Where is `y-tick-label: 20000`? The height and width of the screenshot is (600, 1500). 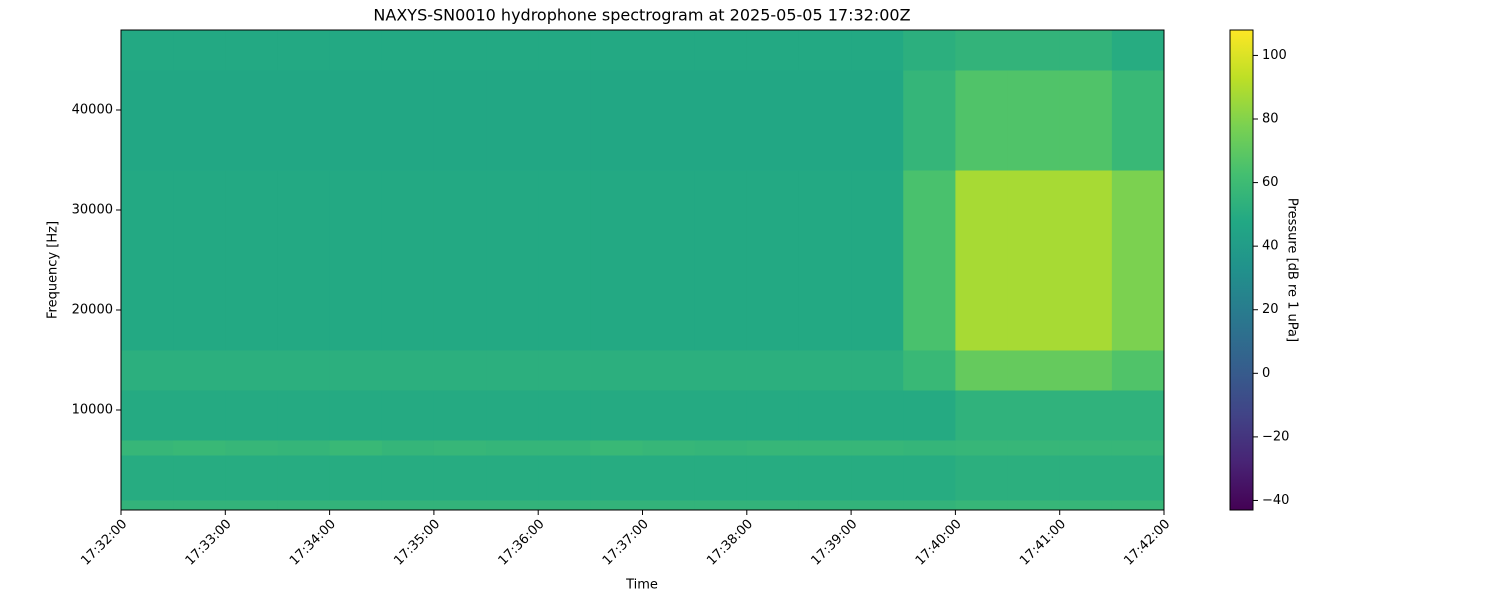 y-tick-label: 20000 is located at coordinates (92, 310).